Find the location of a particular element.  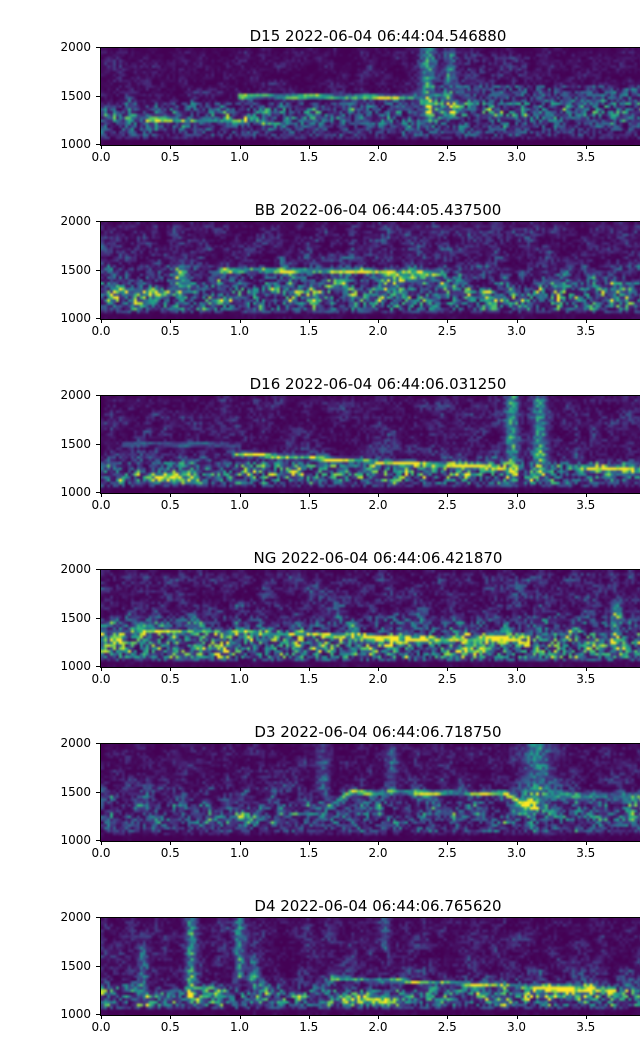

panel-title: BB 2022-06-04 06:44:05.437500 is located at coordinates (378, 210).